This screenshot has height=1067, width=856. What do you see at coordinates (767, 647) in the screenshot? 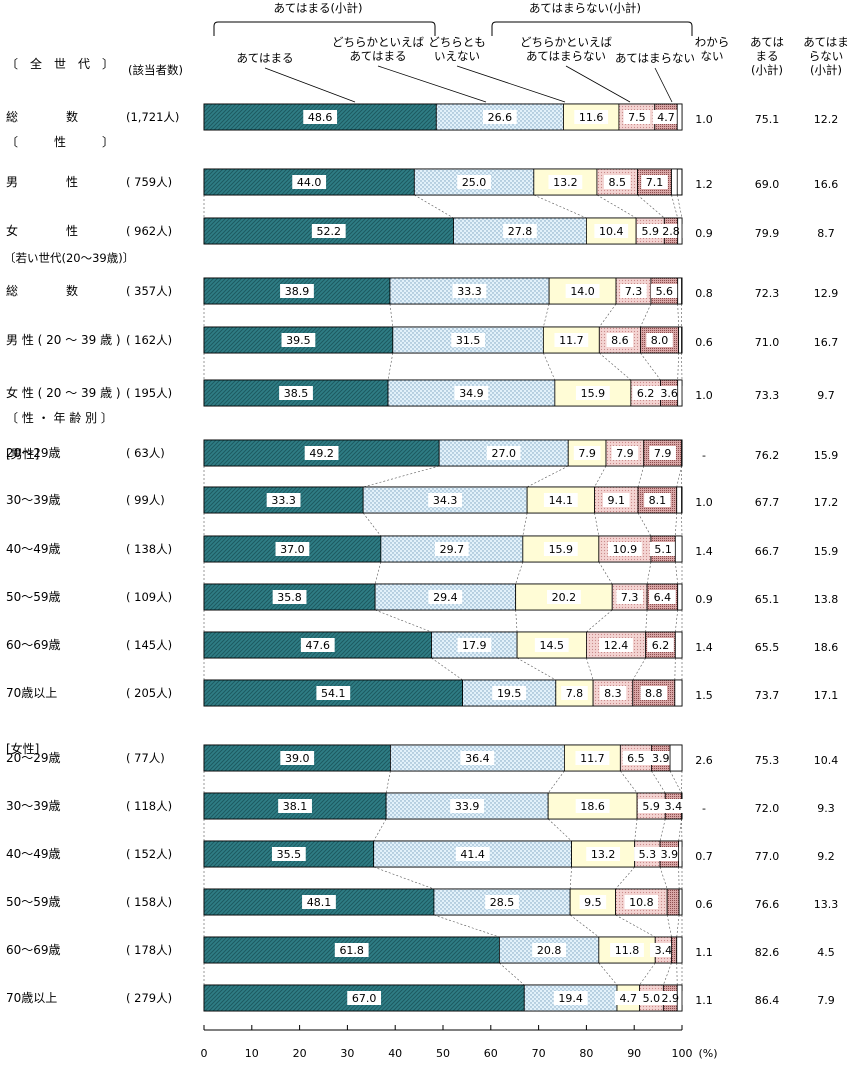
I see `subtotal-agree-10: 65.5` at bounding box center [767, 647].